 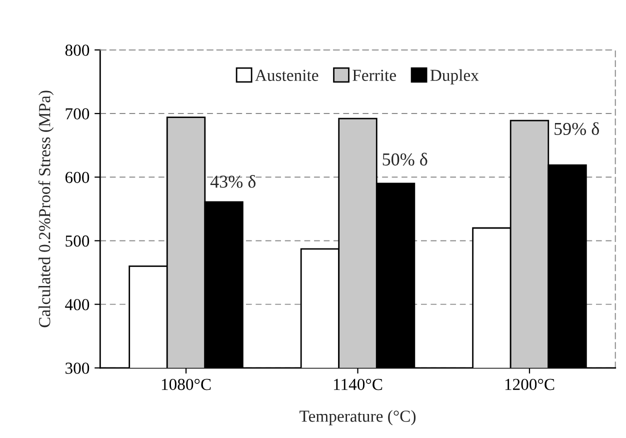 I want to click on y-tick-label: 400, so click(x=77, y=304).